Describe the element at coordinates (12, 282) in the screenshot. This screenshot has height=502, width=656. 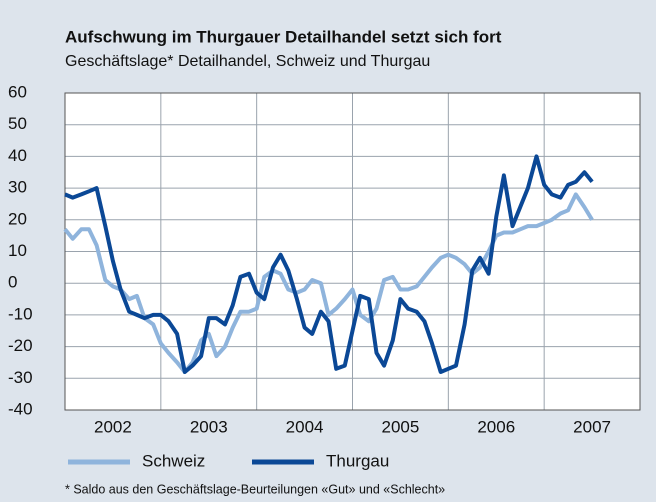
I see `y-tick-label: 0` at that location.